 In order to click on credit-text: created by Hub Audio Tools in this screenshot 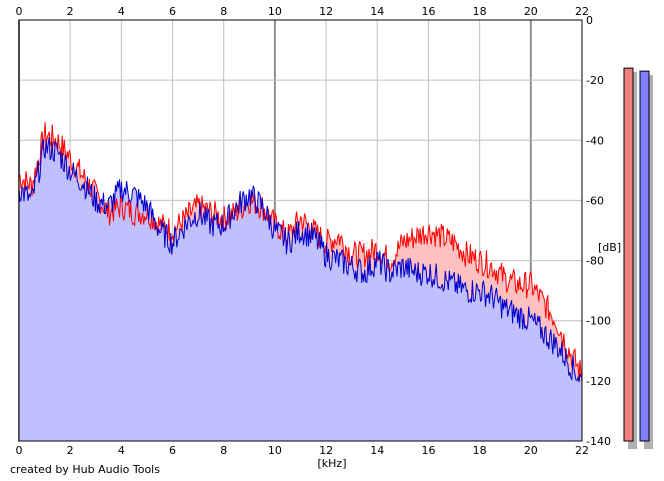, I will do `click(85, 469)`.